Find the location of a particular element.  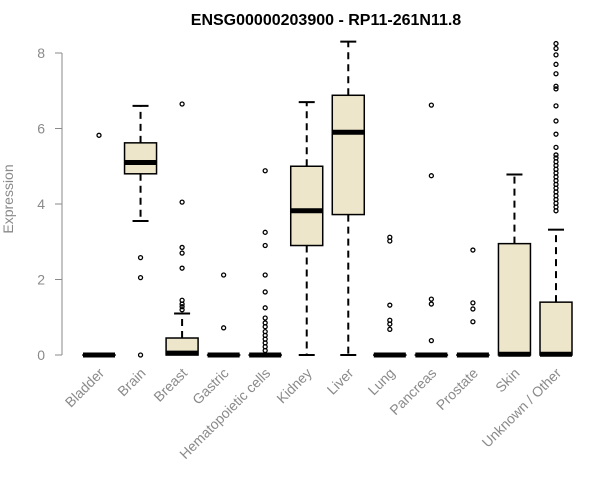

y-axis: 0 2 4 6 8 is located at coordinates (50, 204).